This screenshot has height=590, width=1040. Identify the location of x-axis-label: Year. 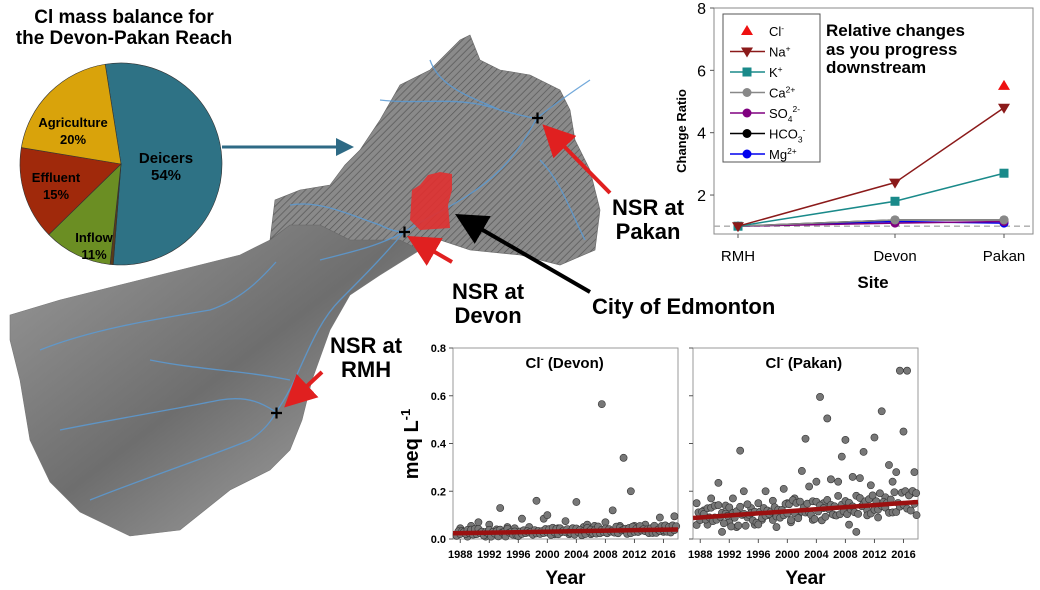
(565, 578).